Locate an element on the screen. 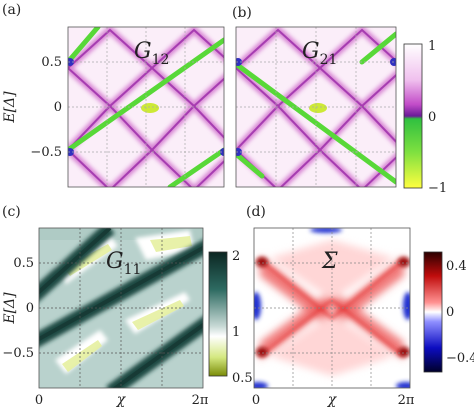  colorbar-b-tick: 2 is located at coordinates (236, 256).